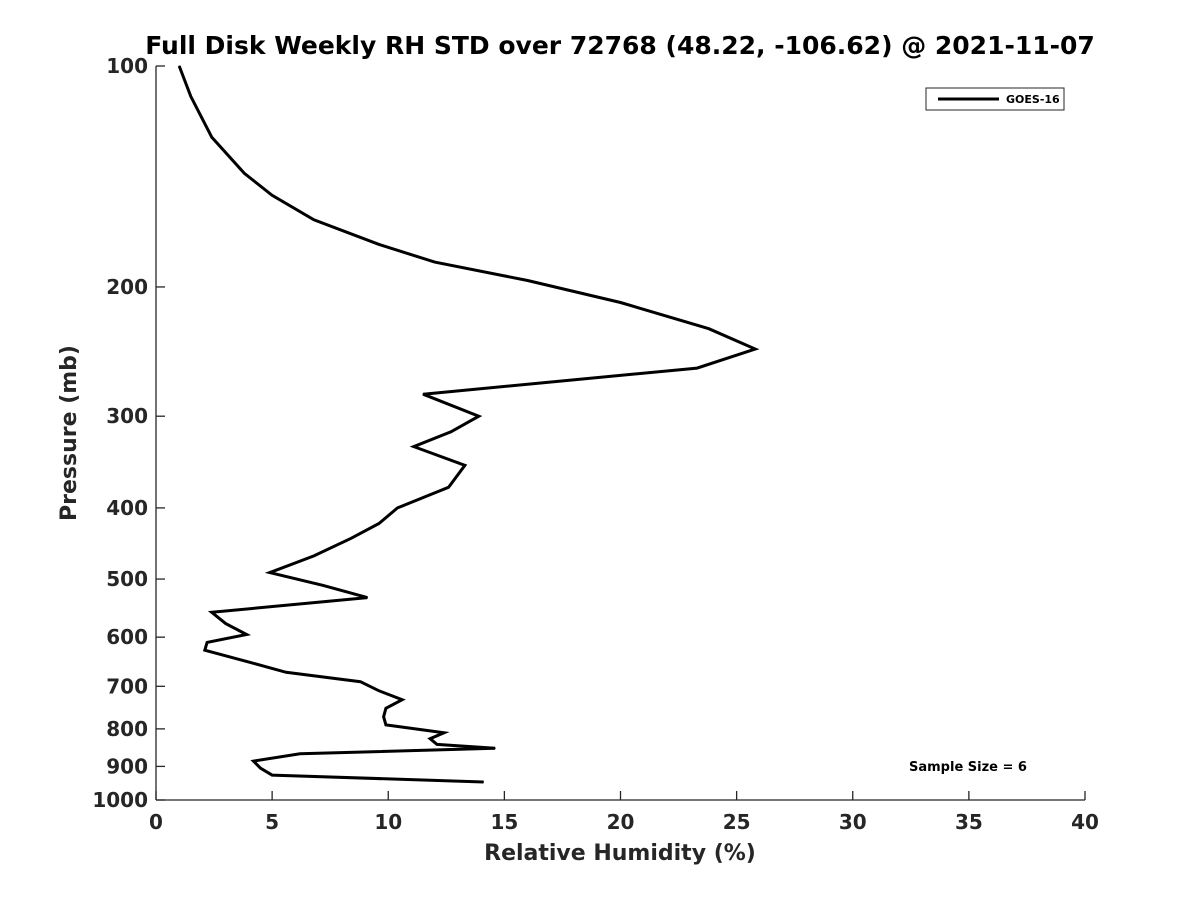  I want to click on y-tick-label: 1000, so click(120, 800).